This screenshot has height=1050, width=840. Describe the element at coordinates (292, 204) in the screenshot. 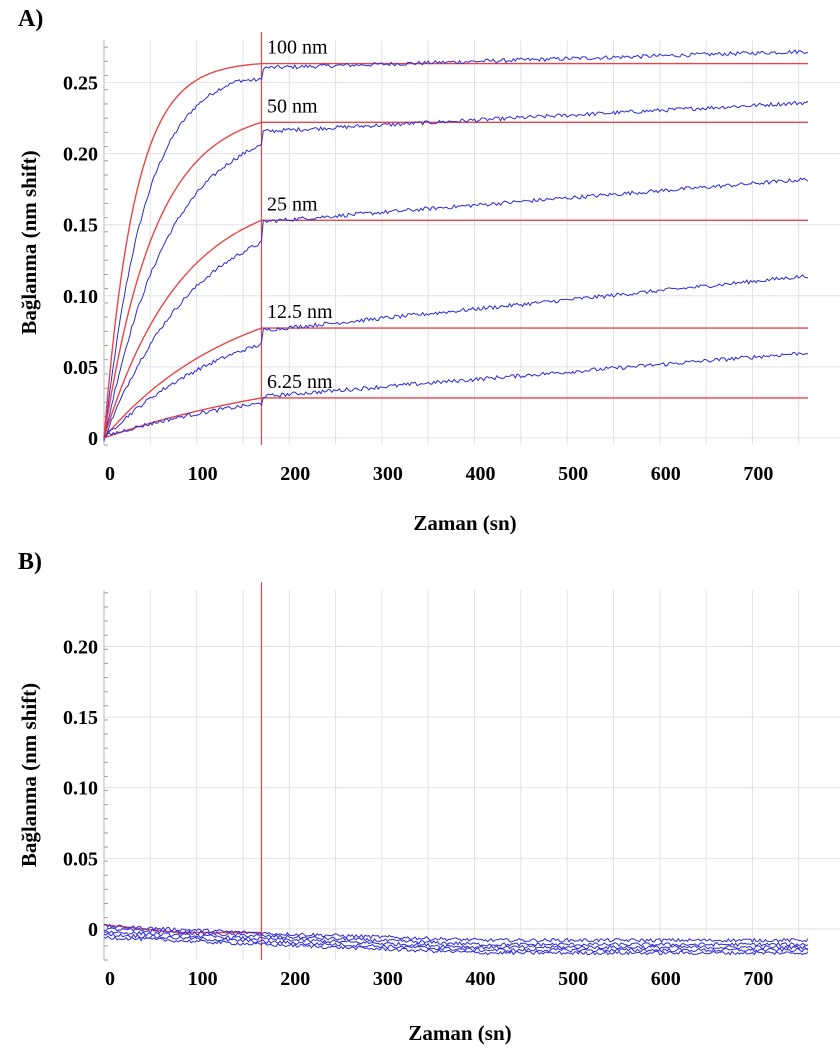

I see `series-label: 25 nm` at that location.